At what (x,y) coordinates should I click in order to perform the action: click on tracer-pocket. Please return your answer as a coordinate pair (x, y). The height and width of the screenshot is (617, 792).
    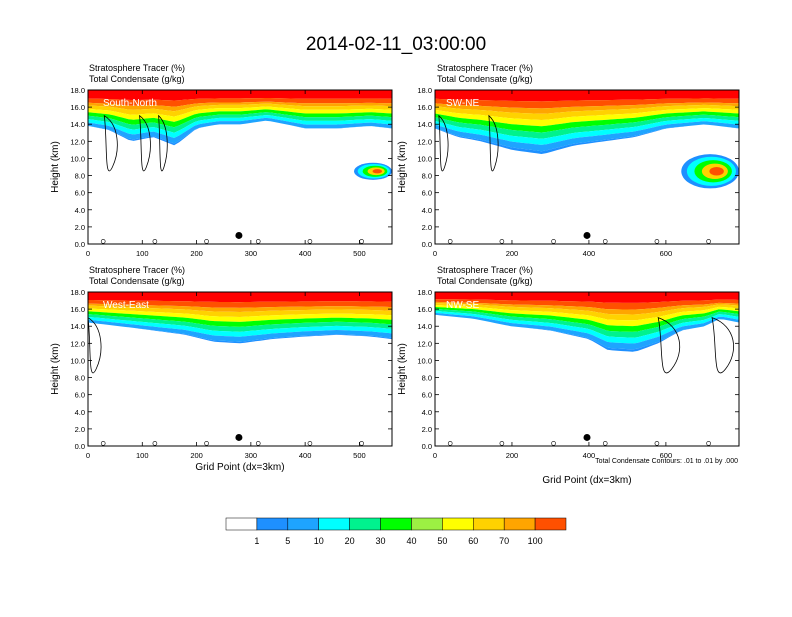
    Looking at the image, I should click on (377, 171).